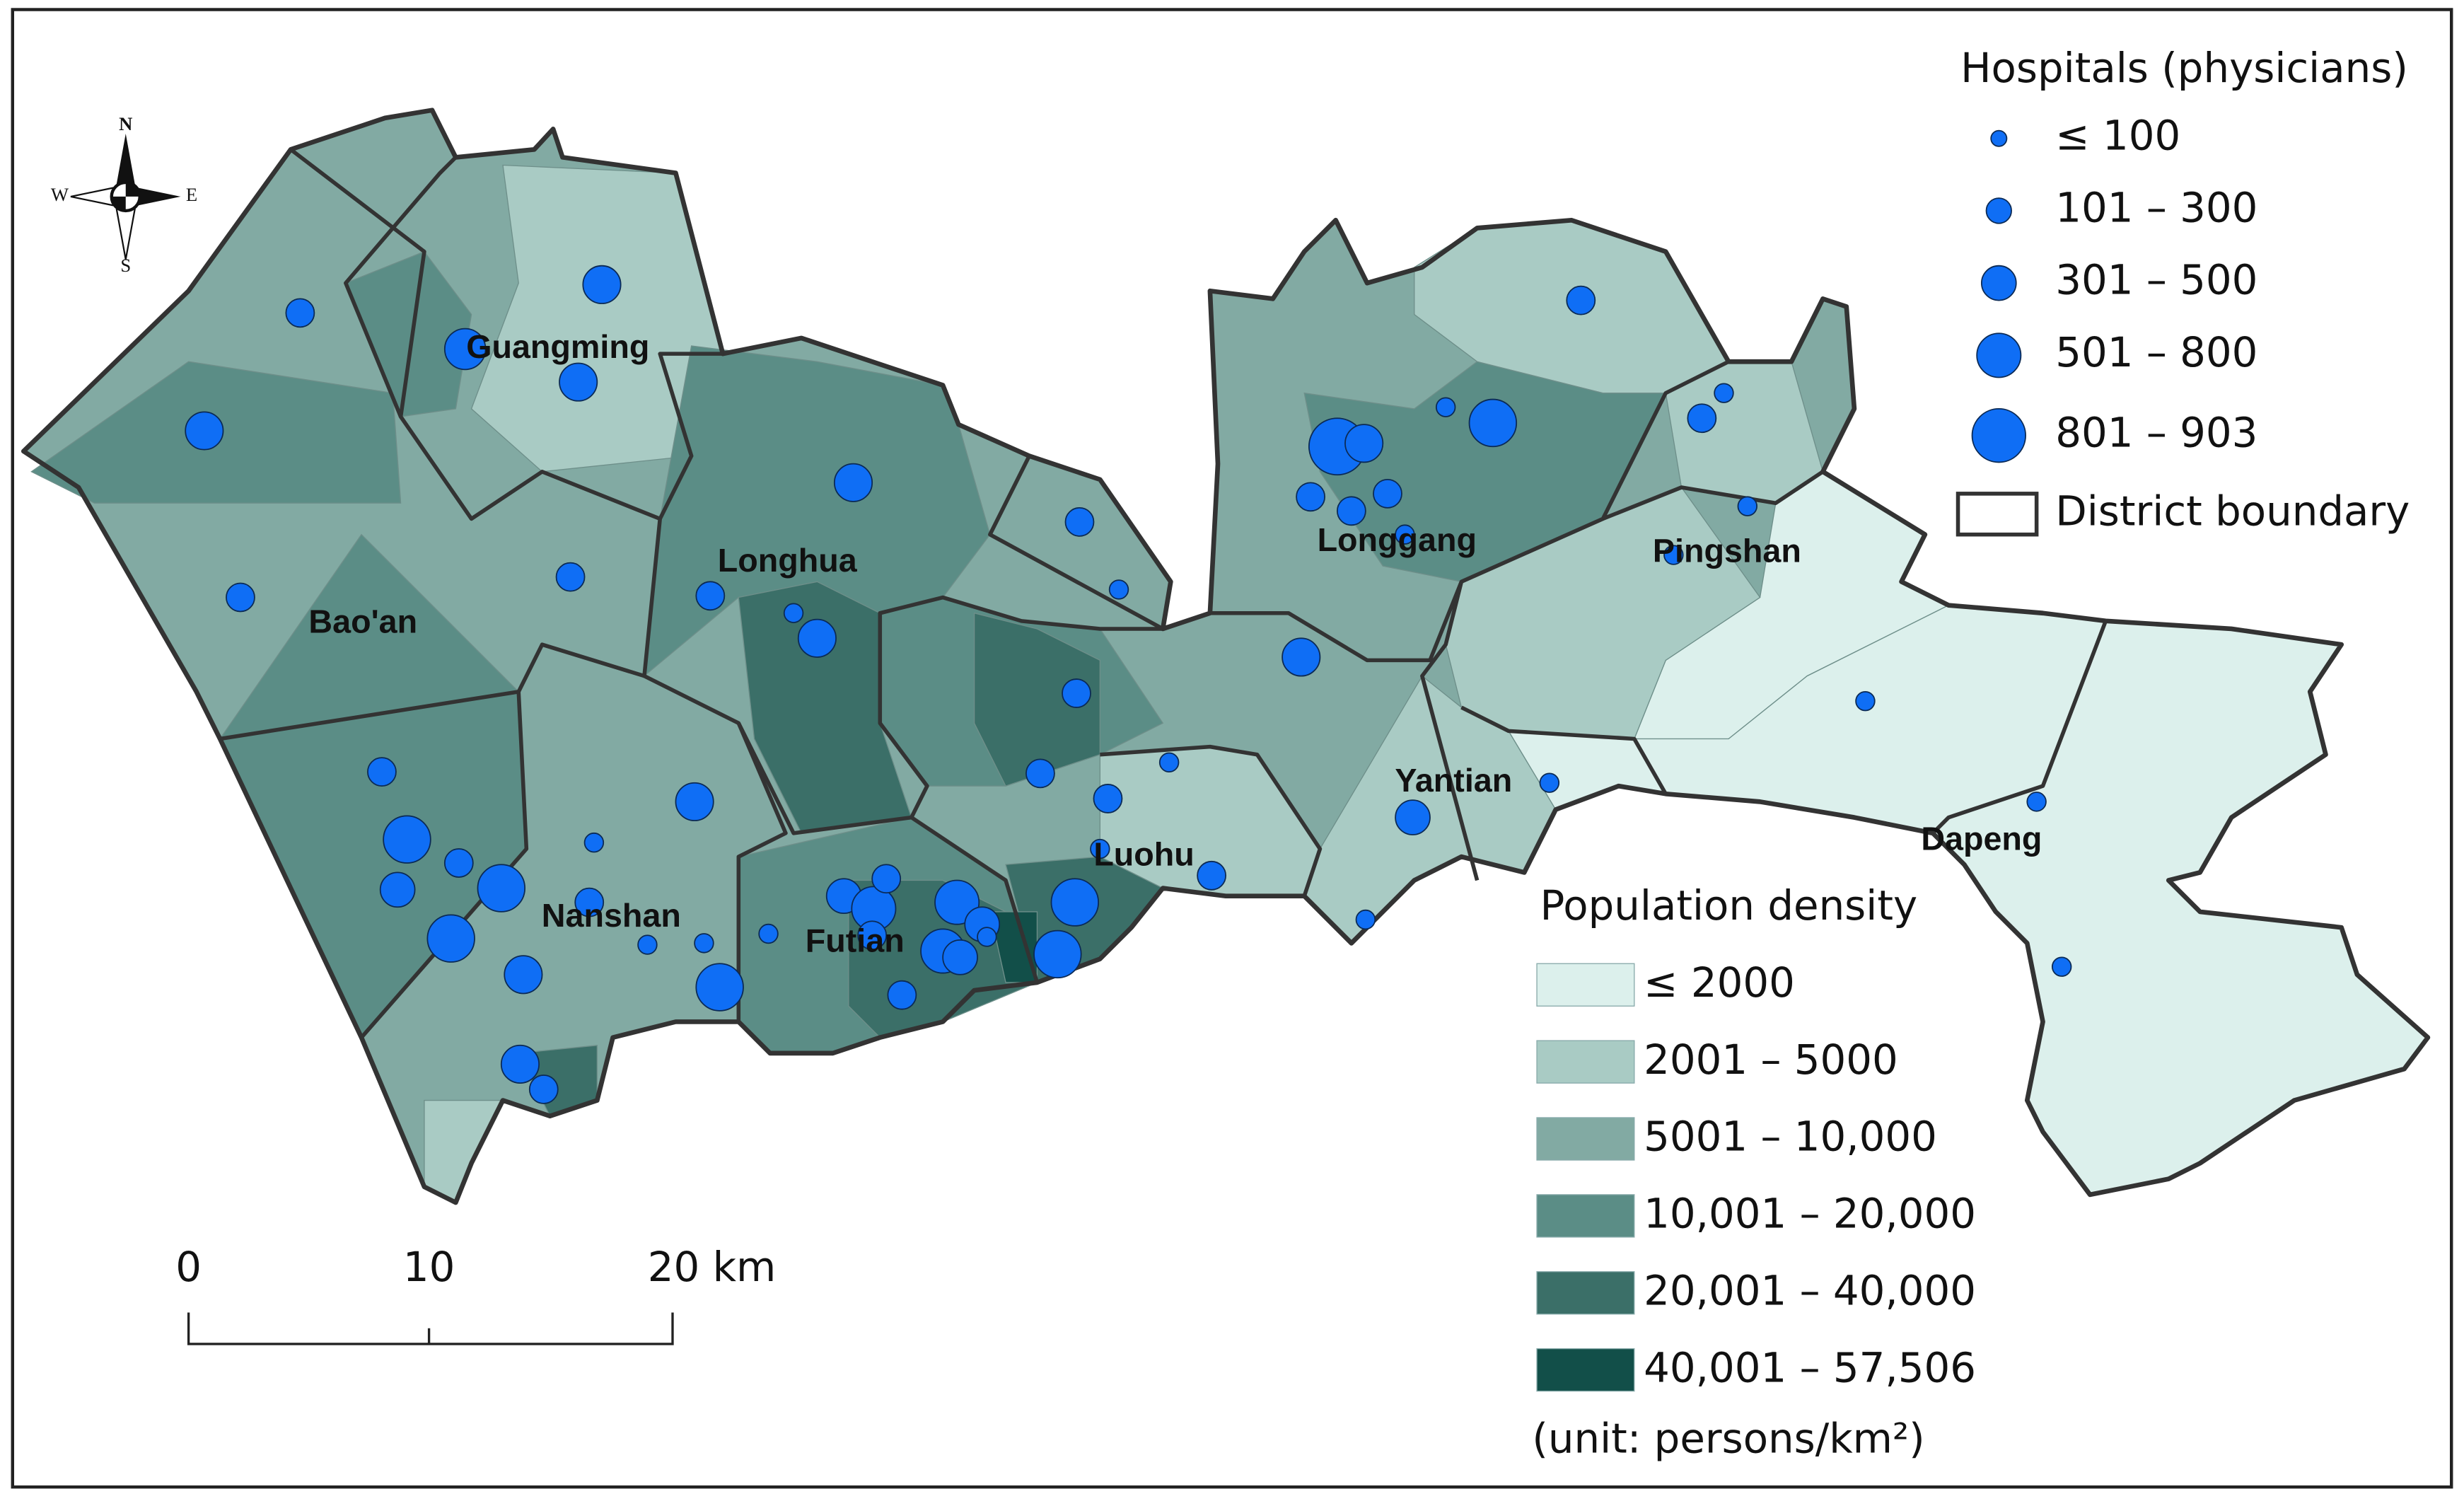 This screenshot has width=2464, height=1506. I want to click on legend-label: ≤ 100, so click(2117, 135).